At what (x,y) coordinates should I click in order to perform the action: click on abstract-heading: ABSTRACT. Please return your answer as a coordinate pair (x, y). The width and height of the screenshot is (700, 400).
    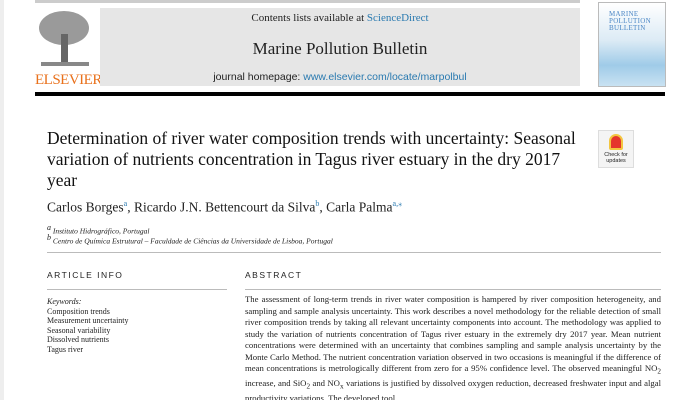
    Looking at the image, I should click on (274, 275).